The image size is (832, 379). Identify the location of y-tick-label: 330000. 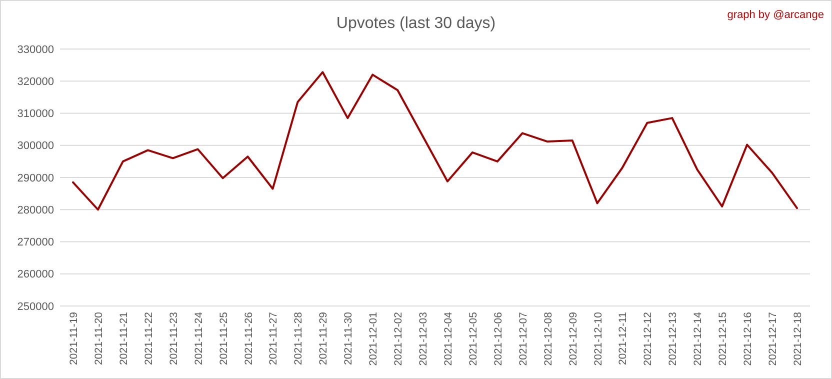
(35, 50).